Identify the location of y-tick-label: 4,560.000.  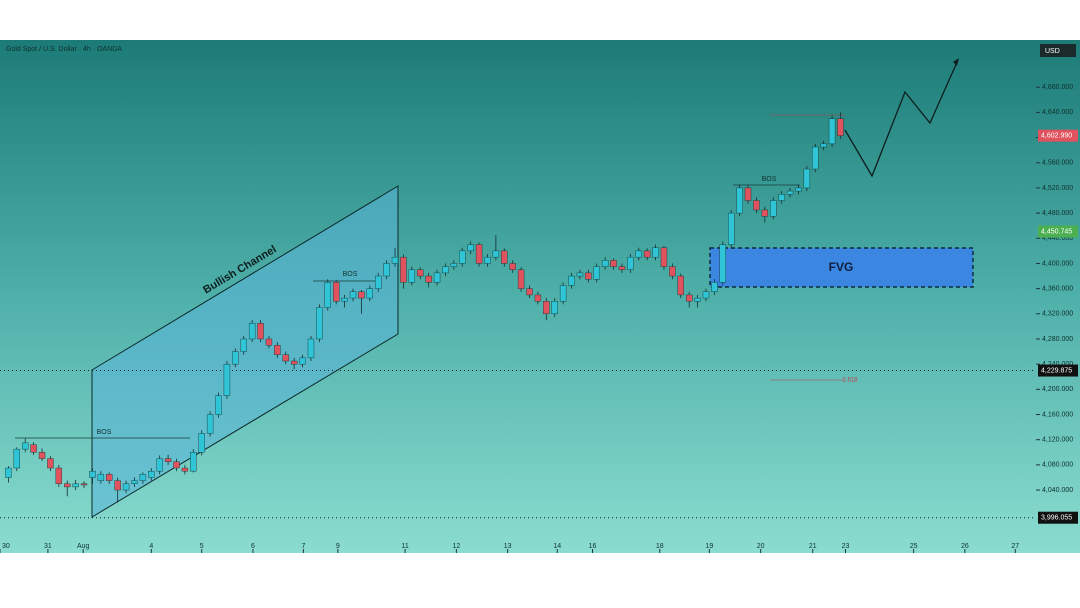
(1057, 163).